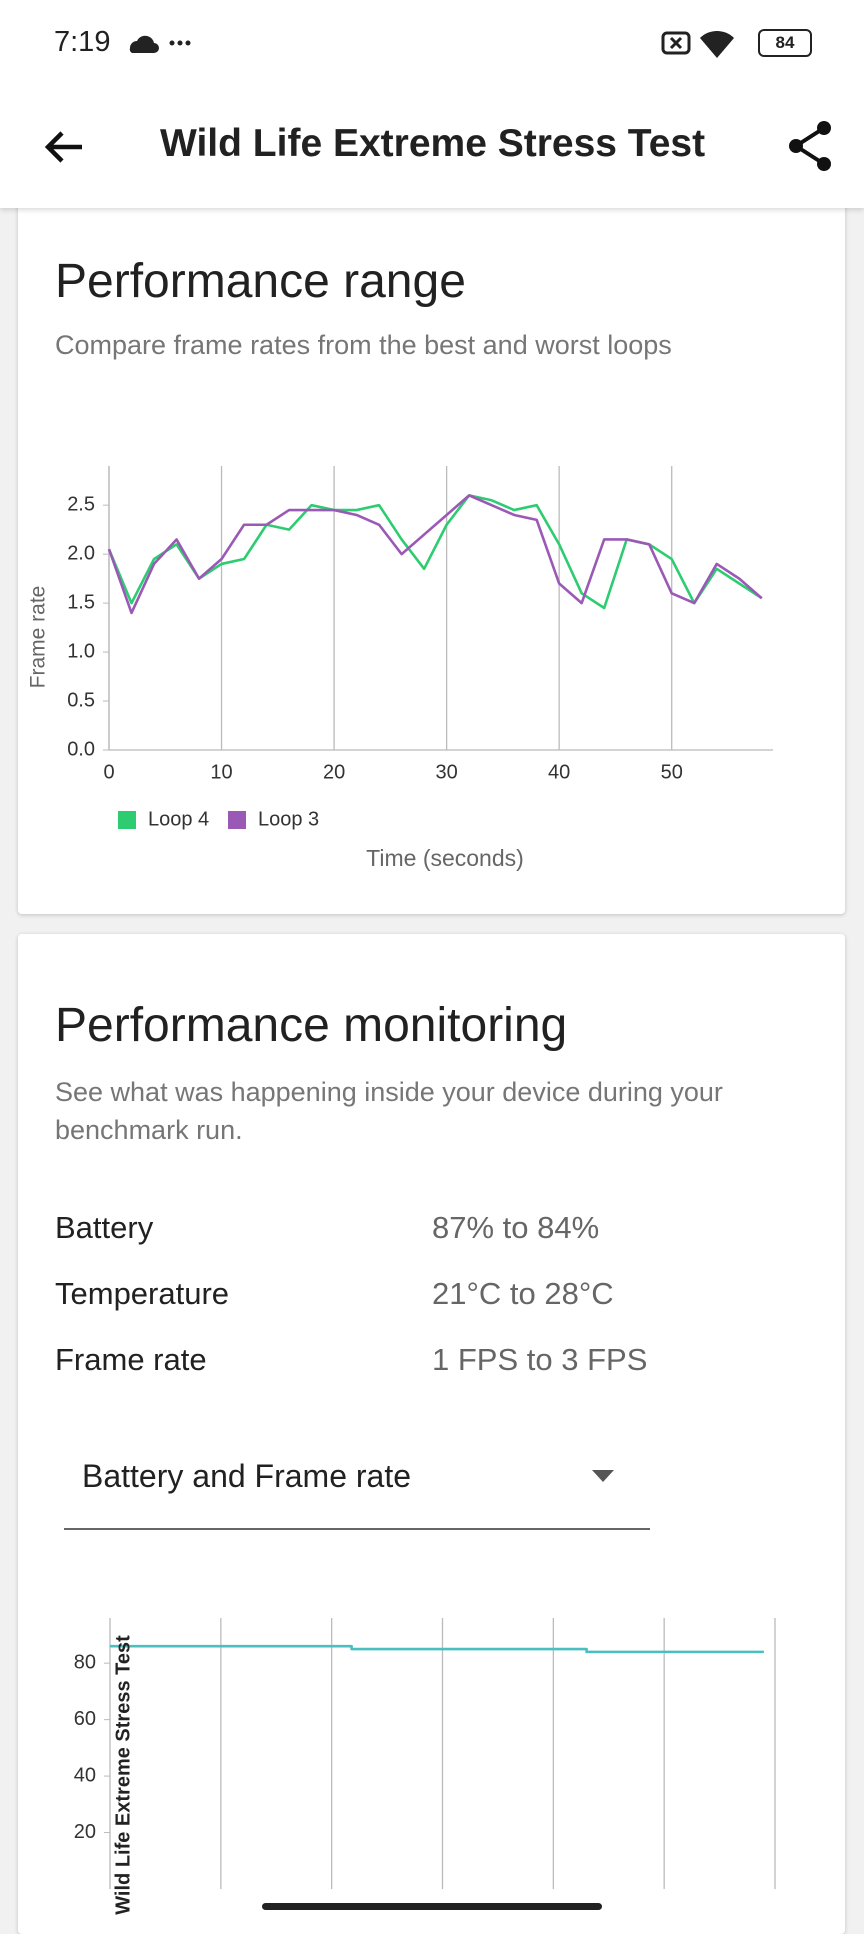 The height and width of the screenshot is (1934, 864). What do you see at coordinates (432, 104) in the screenshot?
I see `top-bar: 7:19 84 Wild Life Extreme Stress Test` at bounding box center [432, 104].